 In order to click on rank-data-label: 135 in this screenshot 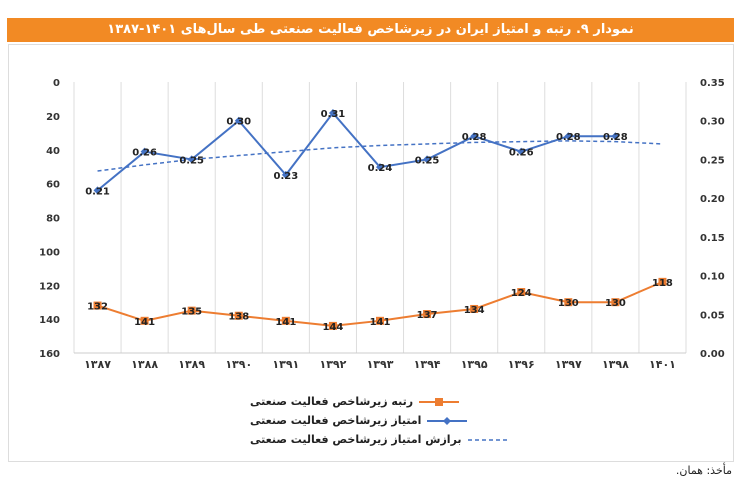, I will do `click(191, 312)`.